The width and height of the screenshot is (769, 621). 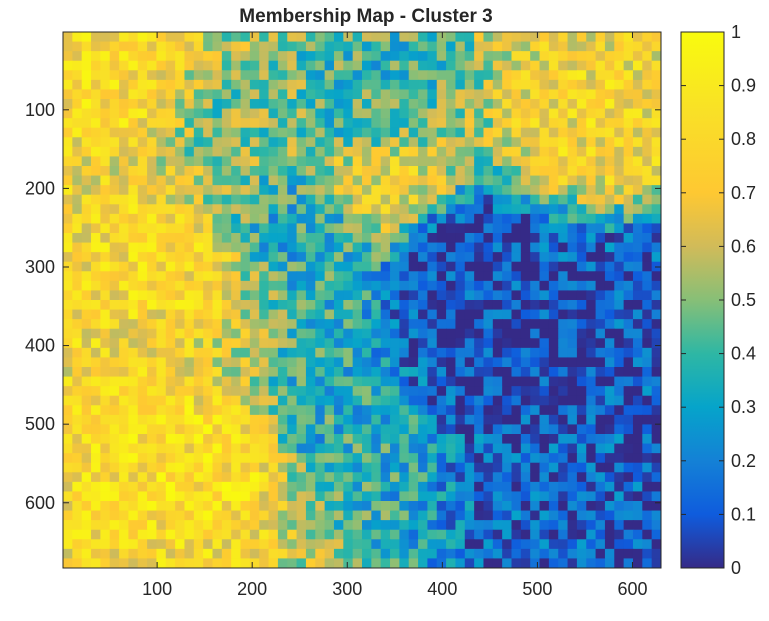 I want to click on y-tick-label: 200, so click(x=40, y=188).